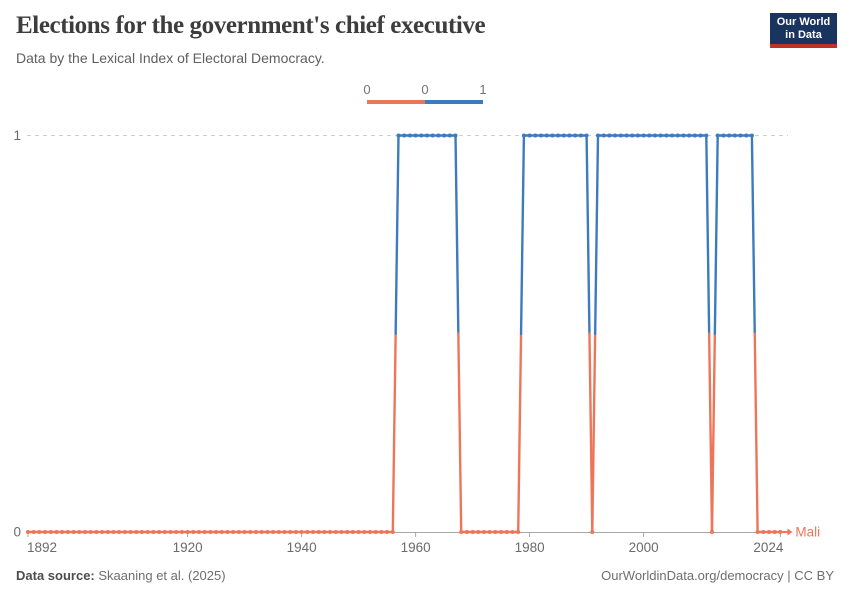 This screenshot has width=850, height=600. I want to click on entity-arrow-head, so click(790, 532).